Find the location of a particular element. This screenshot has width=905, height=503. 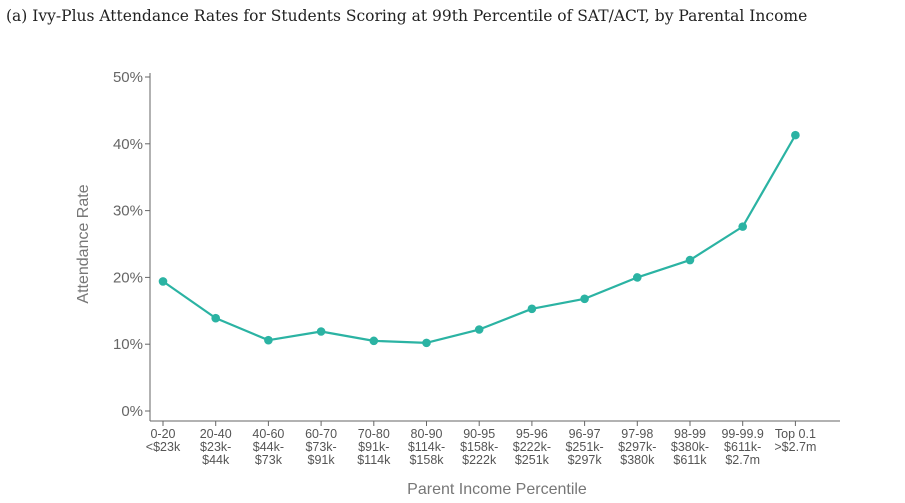

x-tick-income: $380k- is located at coordinates (690, 447).